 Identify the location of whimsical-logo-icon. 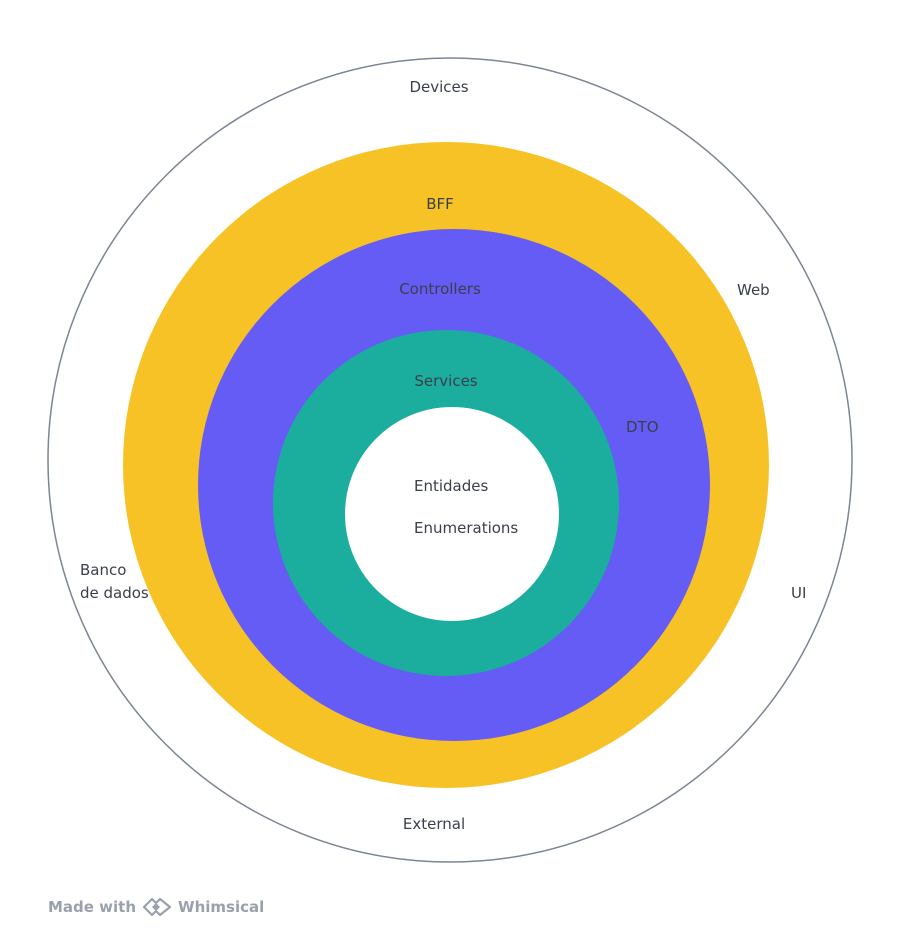
(157, 907).